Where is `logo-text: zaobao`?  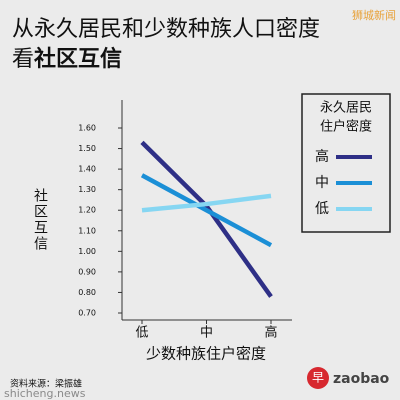
logo-text: zaobao is located at coordinates (361, 379).